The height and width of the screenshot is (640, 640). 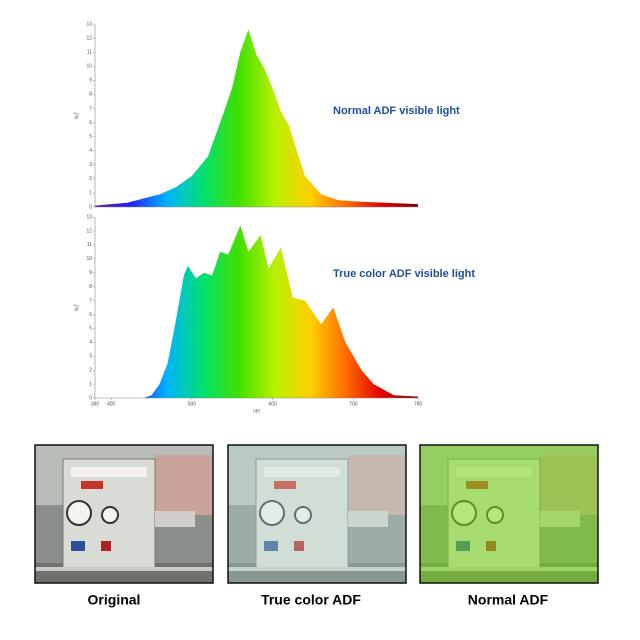 I want to click on x-tick-label: 700, so click(x=353, y=404).